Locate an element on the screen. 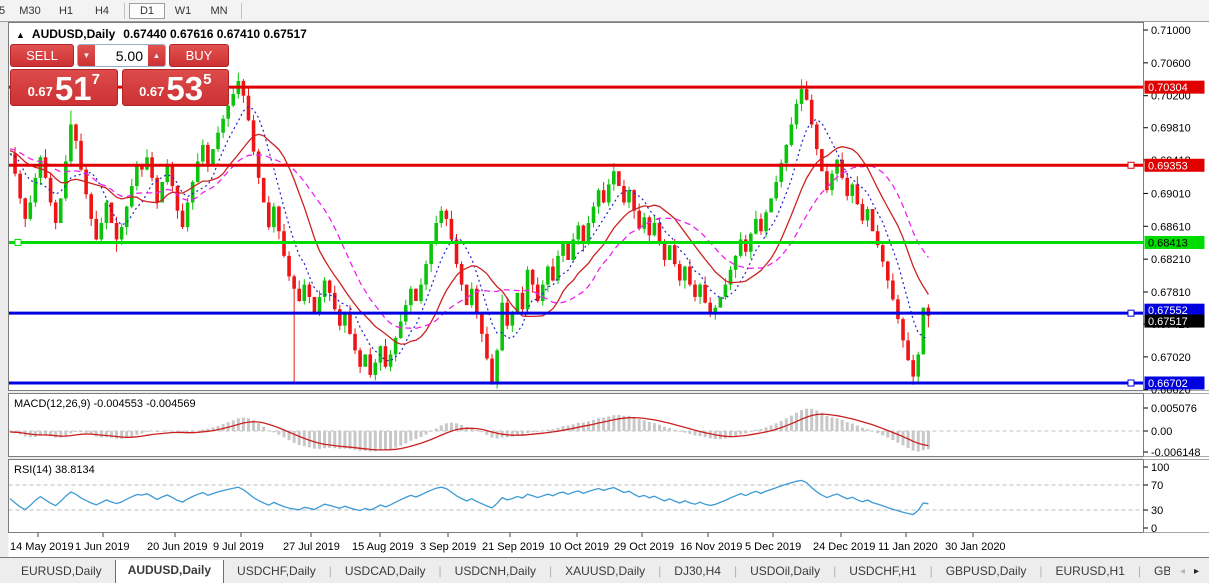 This screenshot has height=583, width=1209. sell-price-prefix: 0.67 is located at coordinates (40, 91).